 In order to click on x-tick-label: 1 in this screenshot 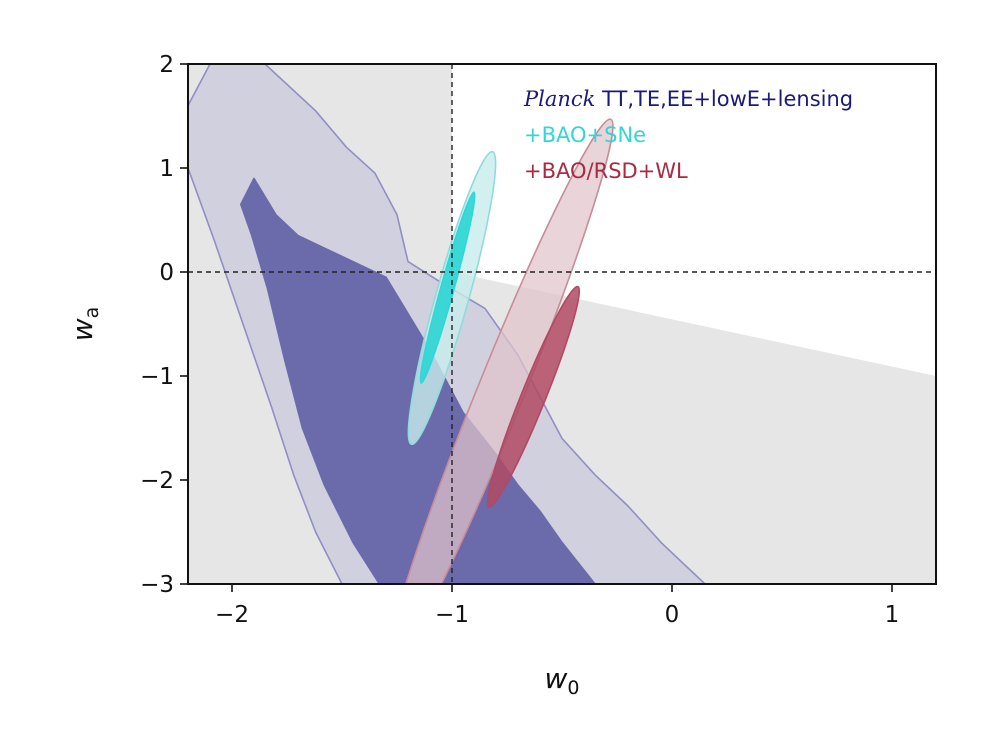, I will do `click(892, 615)`.